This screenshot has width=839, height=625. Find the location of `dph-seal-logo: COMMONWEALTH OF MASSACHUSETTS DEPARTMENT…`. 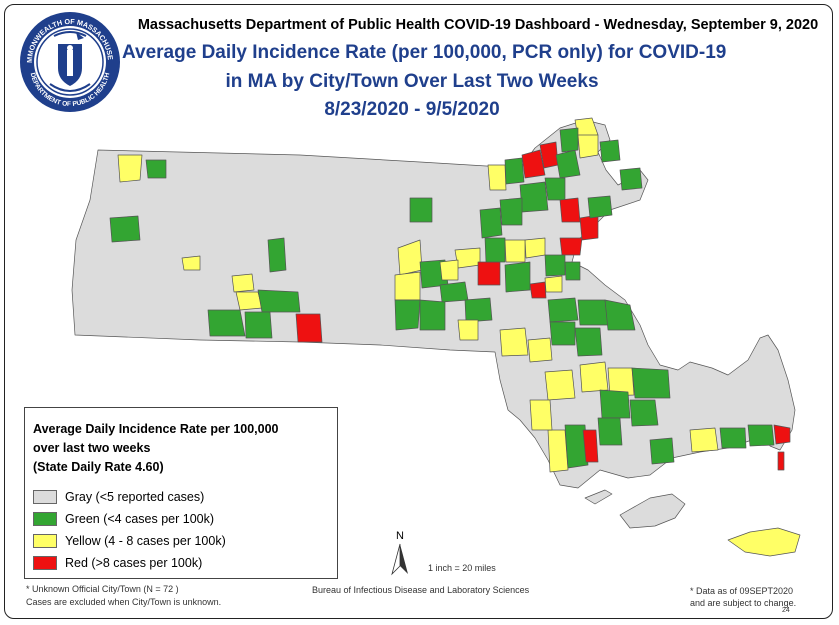

dph-seal-logo: COMMONWEALTH OF MASSACHUSETTS DEPARTMENT… is located at coordinates (69, 61).